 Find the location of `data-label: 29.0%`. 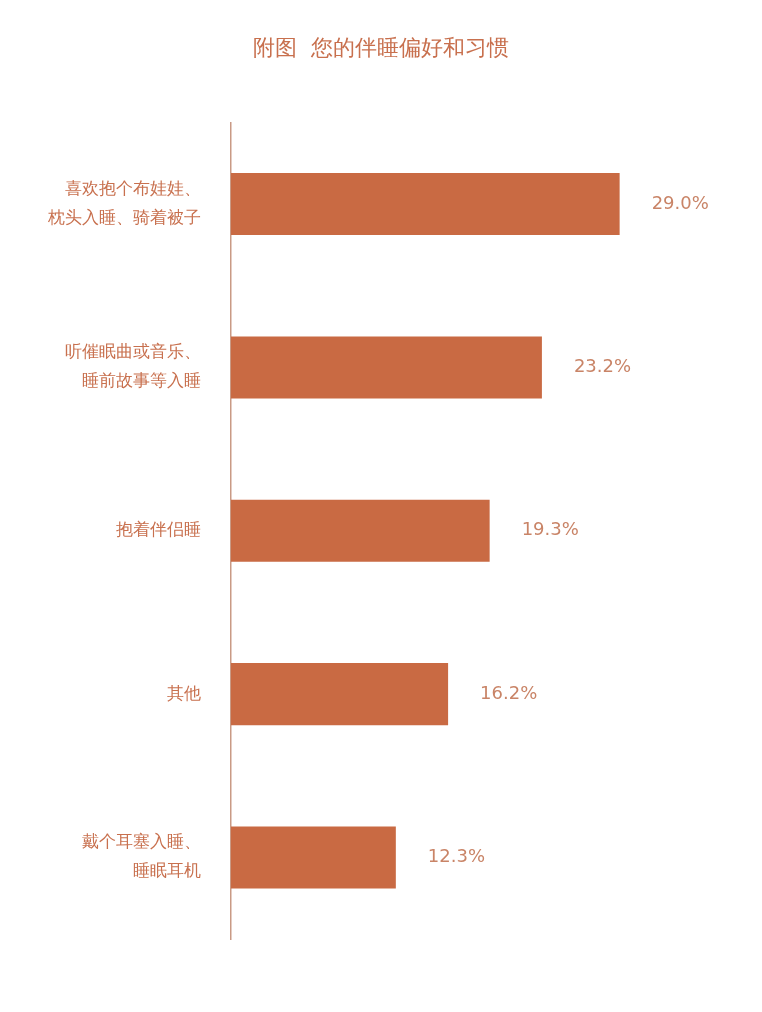

data-label: 29.0% is located at coordinates (680, 202).